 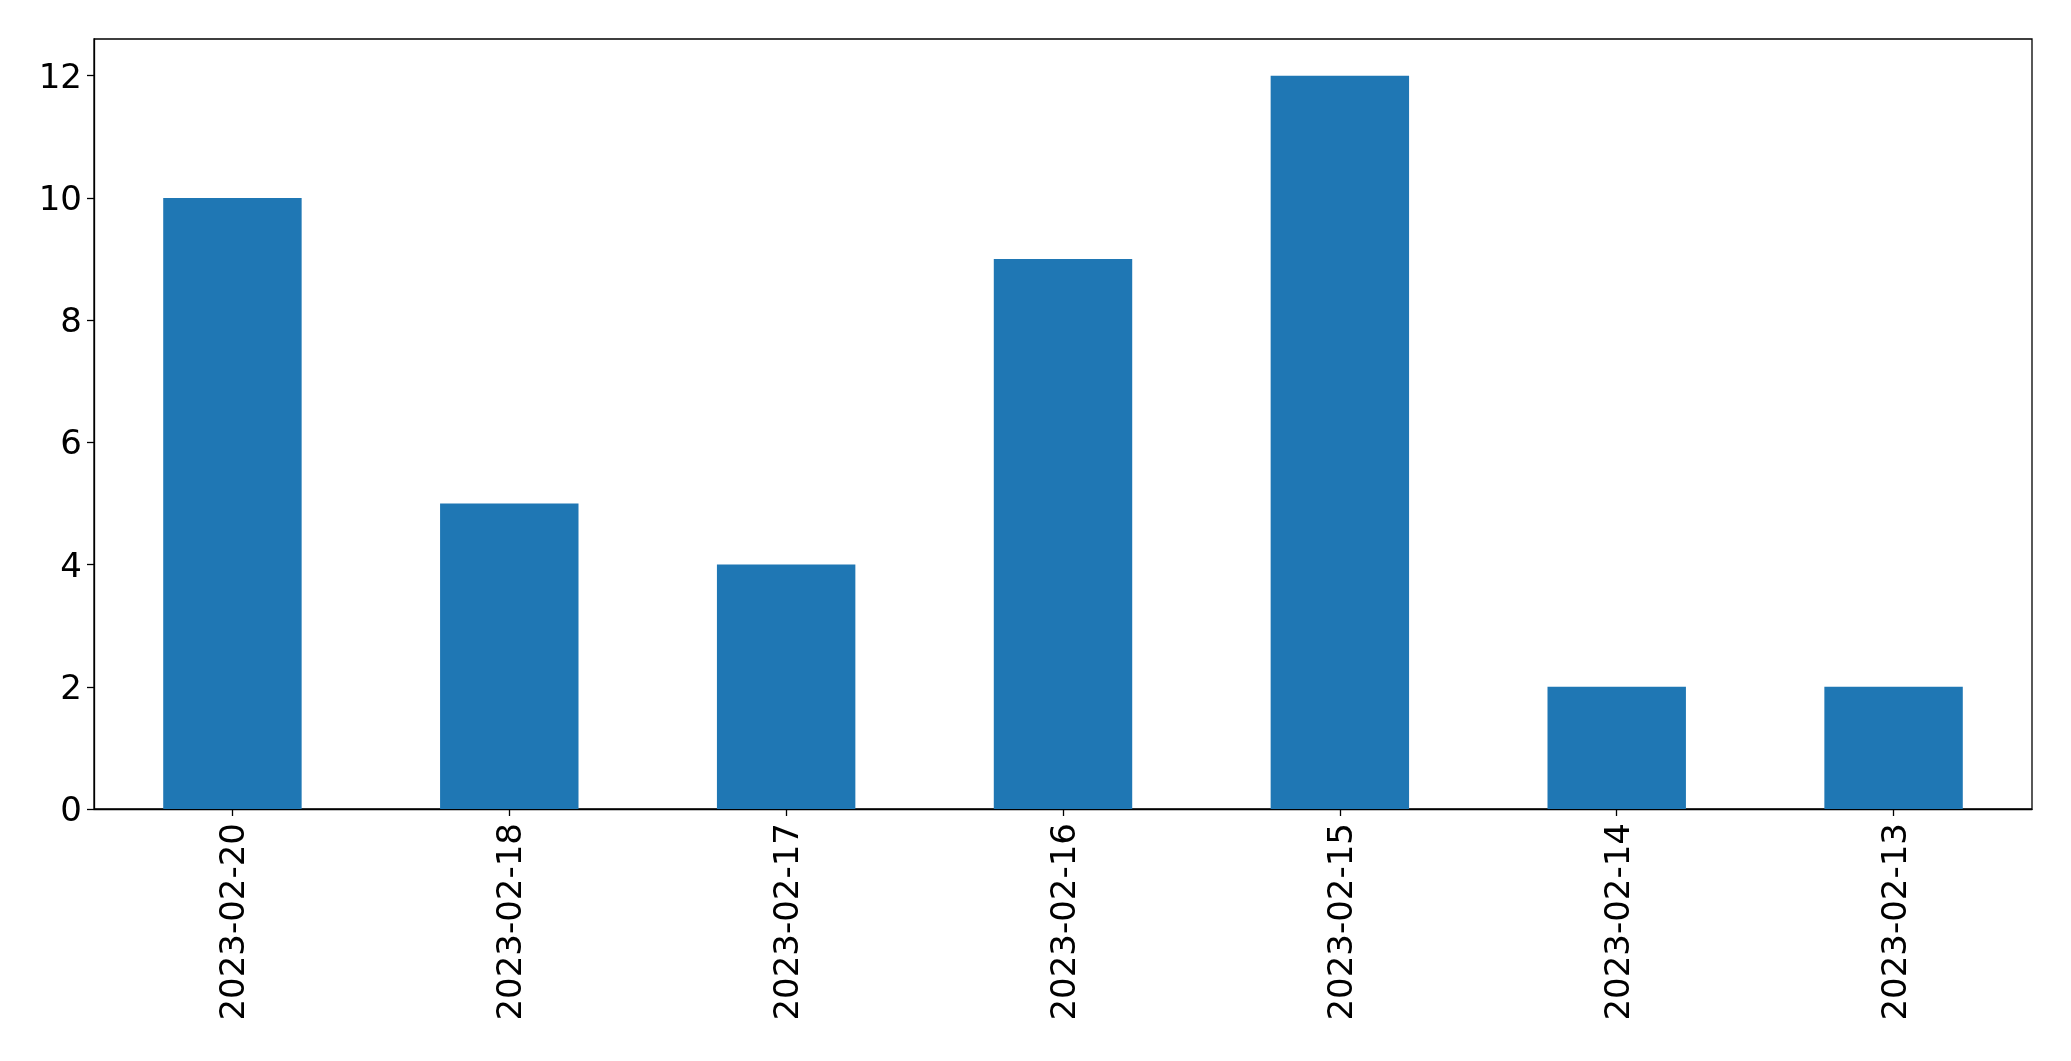 What do you see at coordinates (71, 809) in the screenshot?
I see `y-tick-label: 0` at bounding box center [71, 809].